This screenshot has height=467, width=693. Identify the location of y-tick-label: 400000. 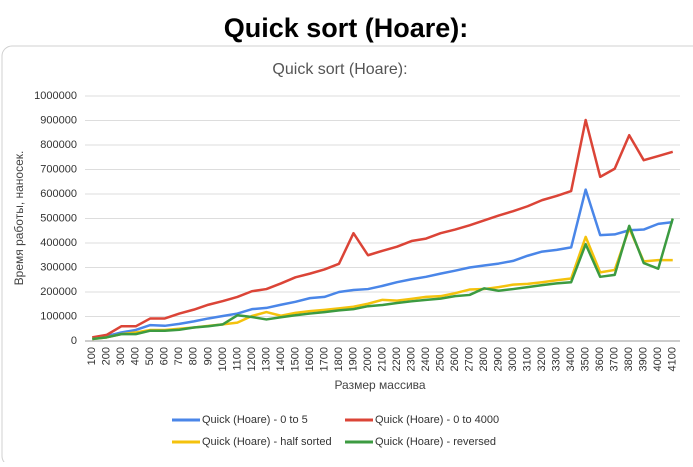
(58, 243).